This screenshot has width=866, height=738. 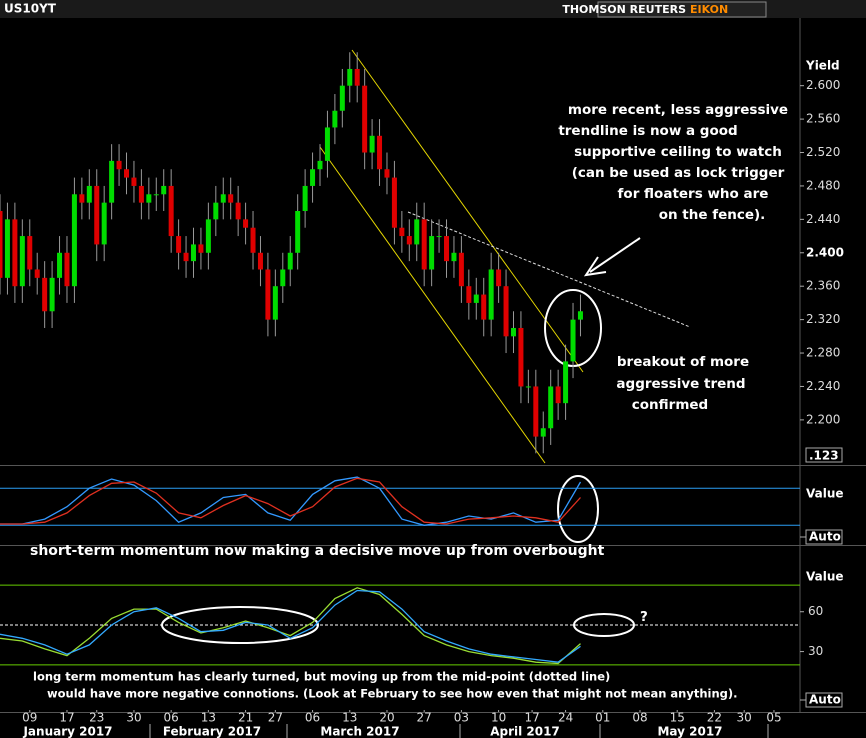 I want to click on x-tick-label: 21, so click(x=245, y=718).